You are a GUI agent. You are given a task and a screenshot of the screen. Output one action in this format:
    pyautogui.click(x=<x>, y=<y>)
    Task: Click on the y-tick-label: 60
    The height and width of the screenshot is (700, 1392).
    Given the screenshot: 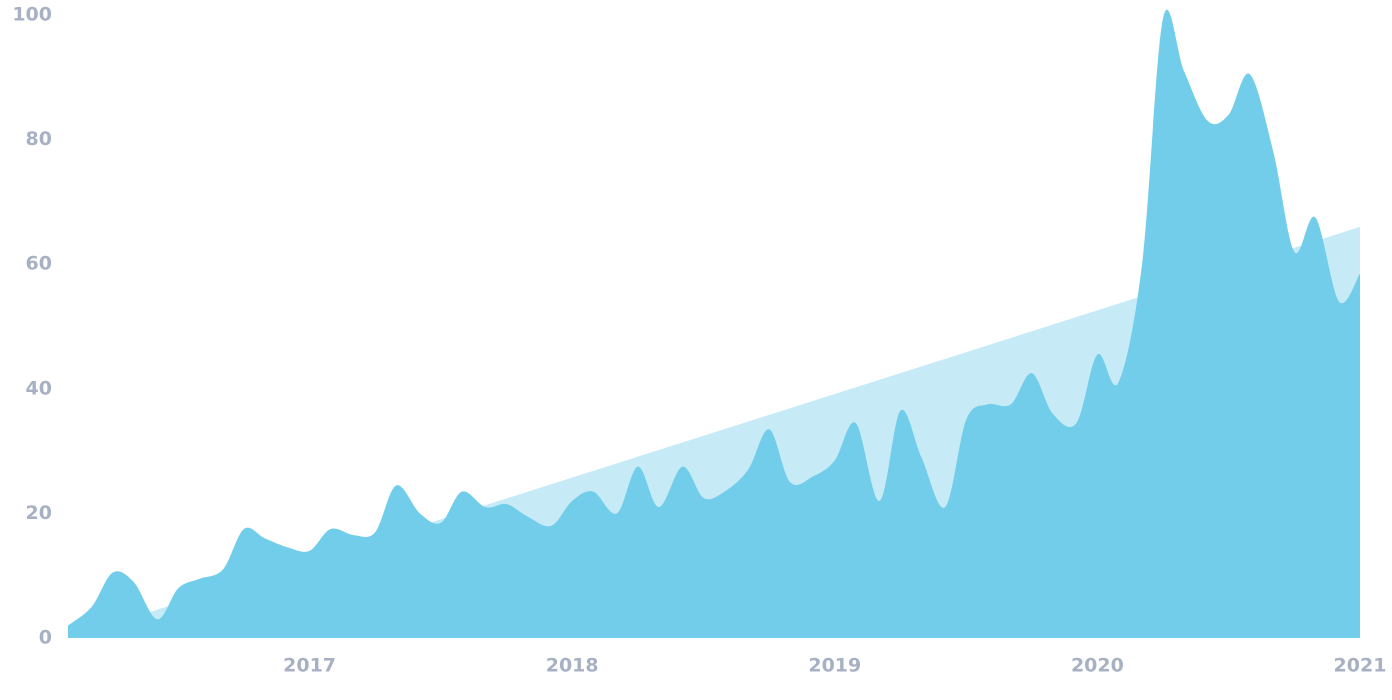 What is the action you would take?
    pyautogui.click(x=39, y=264)
    